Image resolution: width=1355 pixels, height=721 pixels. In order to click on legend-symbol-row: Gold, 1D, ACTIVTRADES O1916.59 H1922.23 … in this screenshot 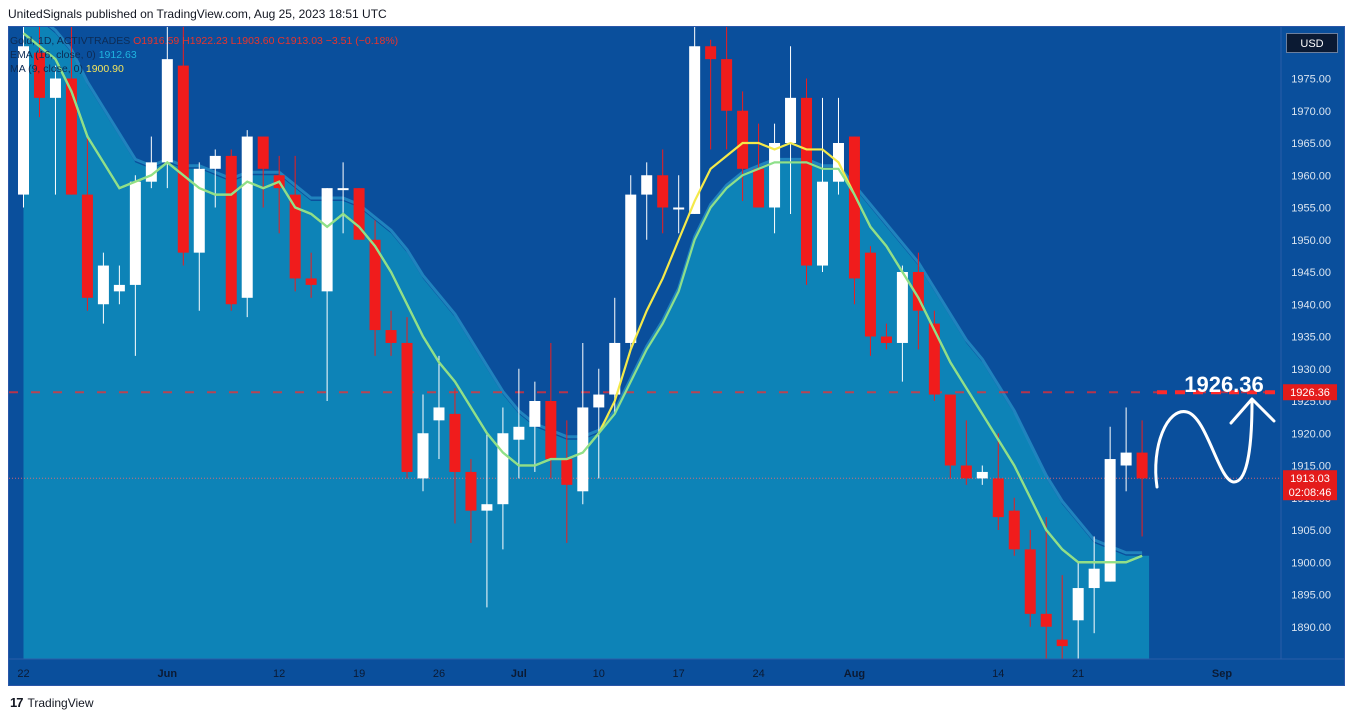, I will do `click(204, 41)`.